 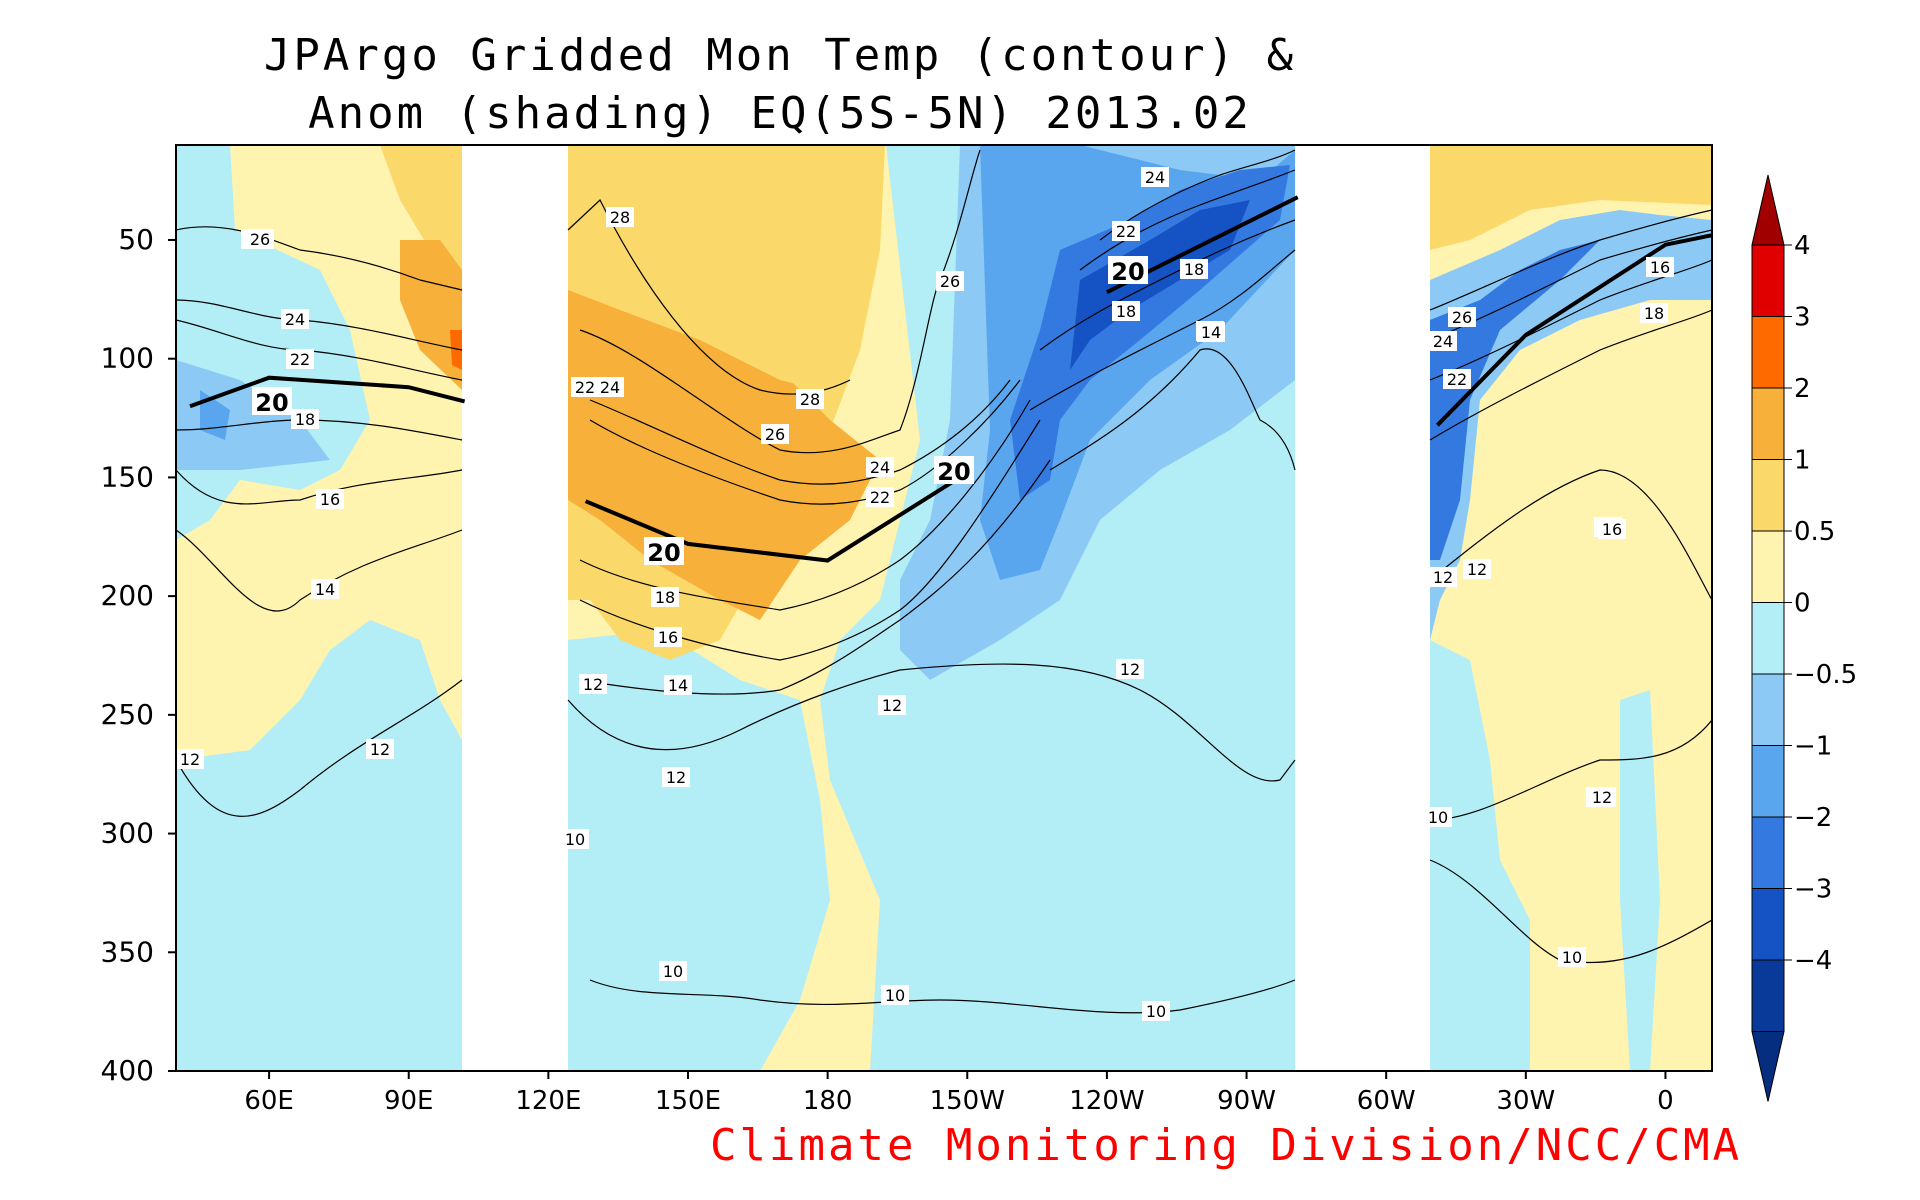 What do you see at coordinates (1172, 409) in the screenshot?
I see `contour-14-east` at bounding box center [1172, 409].